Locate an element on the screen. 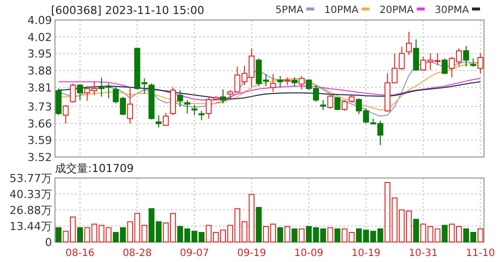 The height and width of the screenshot is (262, 503). legend-label: 10PMA is located at coordinates (341, 10).